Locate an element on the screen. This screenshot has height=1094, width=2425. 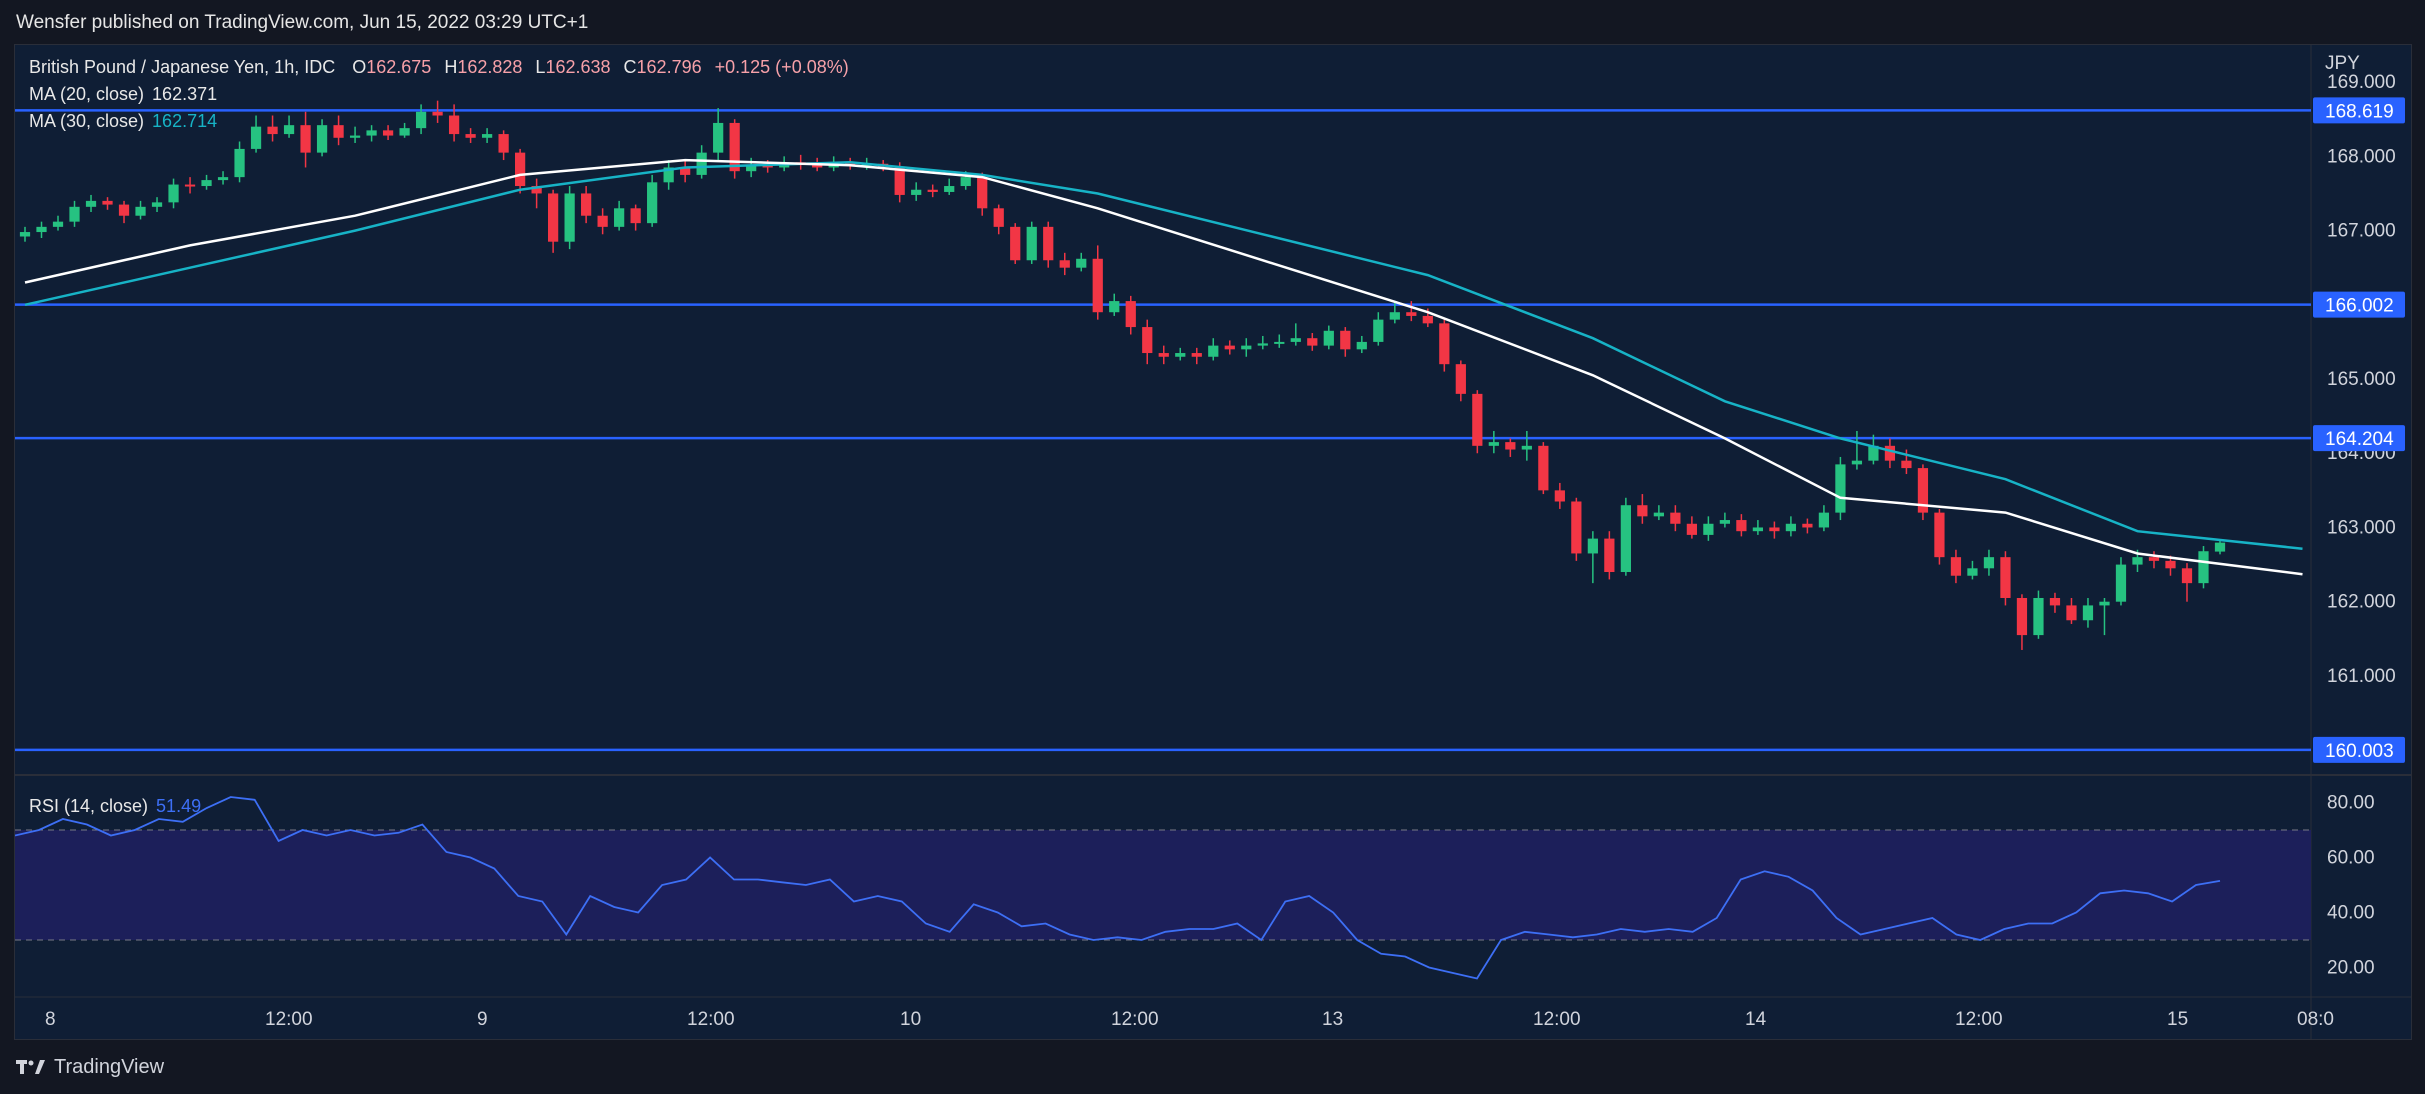
ohlc-h-label: H is located at coordinates (451, 67).